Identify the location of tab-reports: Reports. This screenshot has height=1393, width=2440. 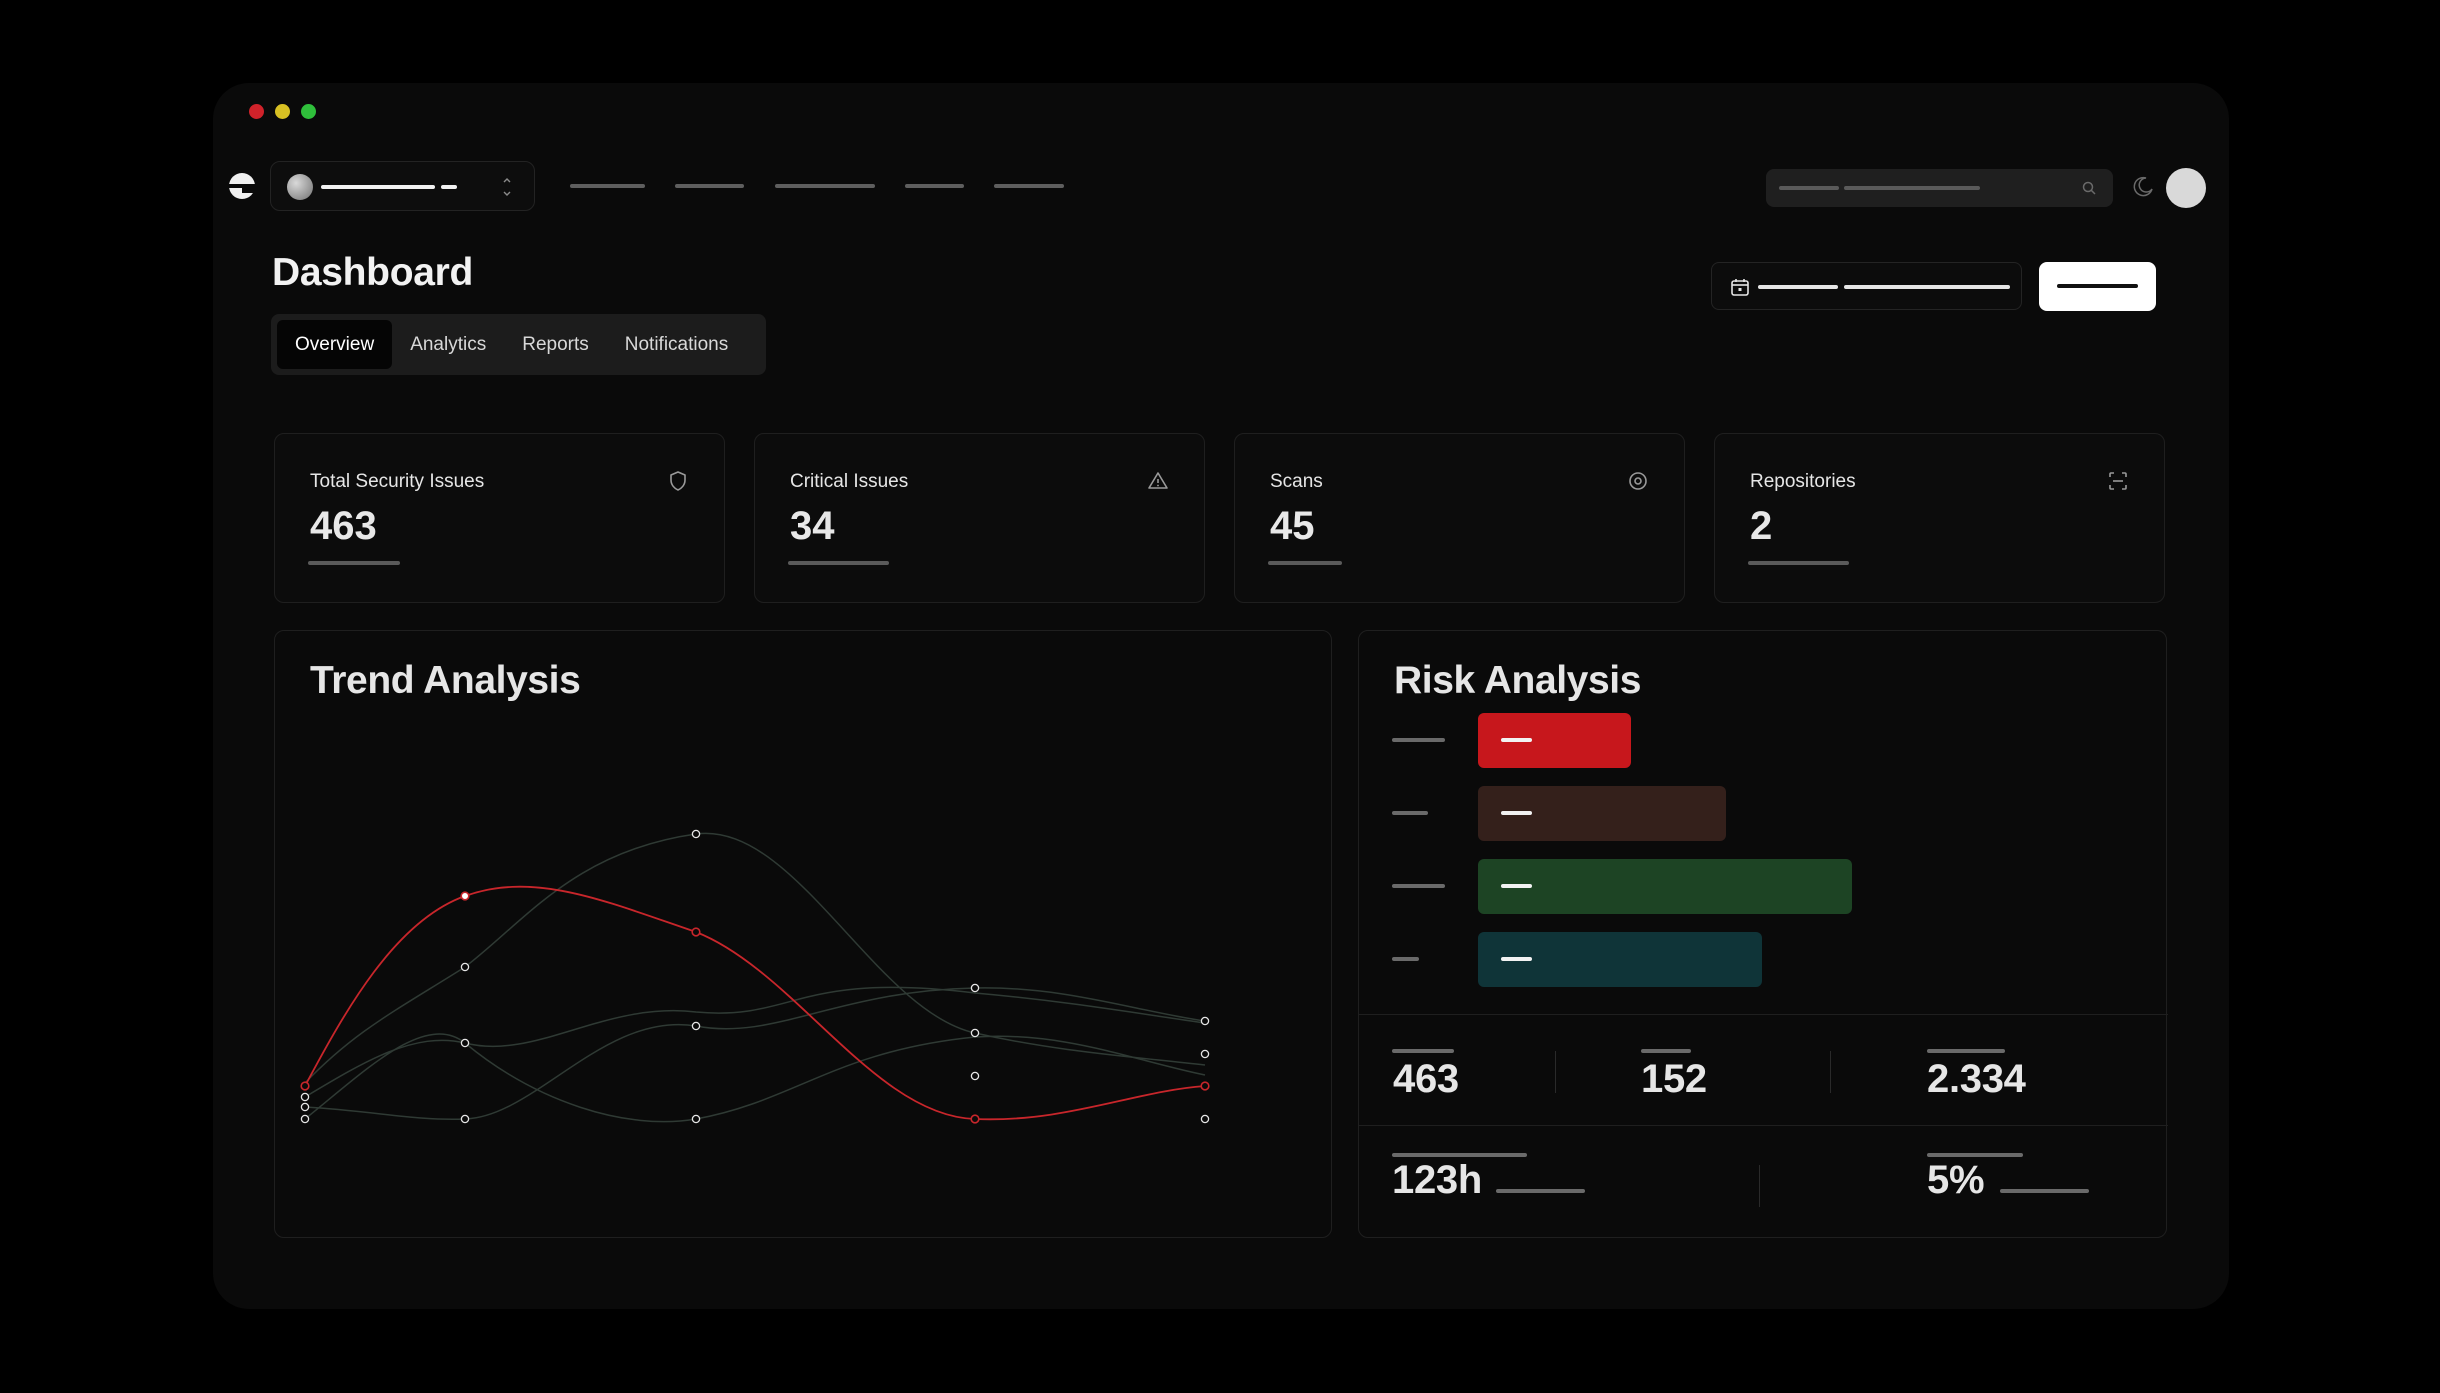
(555, 344).